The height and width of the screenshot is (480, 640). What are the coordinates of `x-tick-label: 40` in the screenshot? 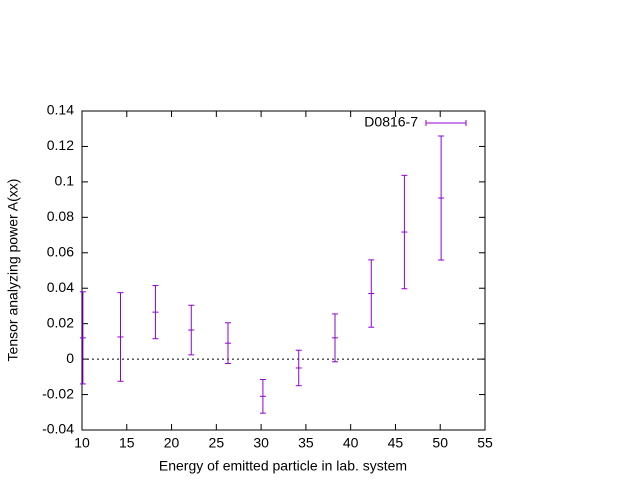 It's located at (351, 443).